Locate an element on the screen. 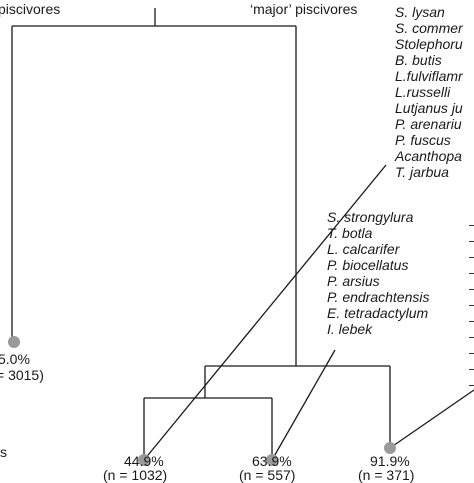 Image resolution: width=474 pixels, height=483 pixels. species-item: Lutjanus ju is located at coordinates (429, 108).